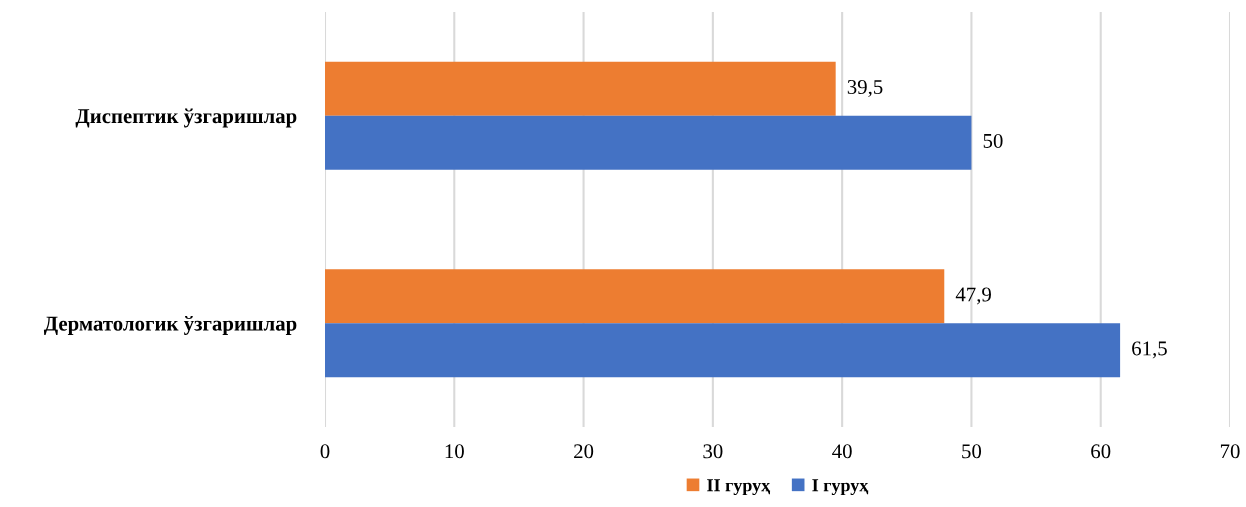  Describe the element at coordinates (170, 325) in the screenshot. I see `y-tick-label: Дерматологик ўзгаришлар` at that location.